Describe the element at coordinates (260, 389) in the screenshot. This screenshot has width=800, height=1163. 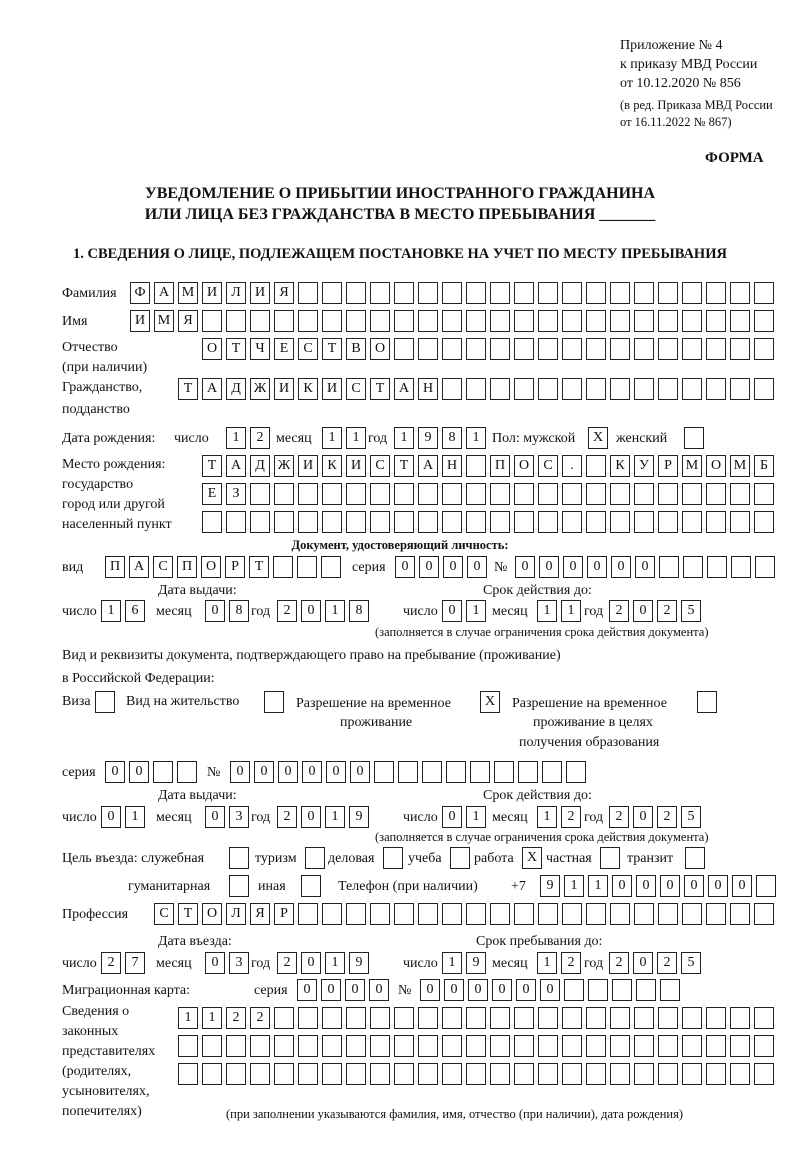
I see `char-box: Ж` at that location.